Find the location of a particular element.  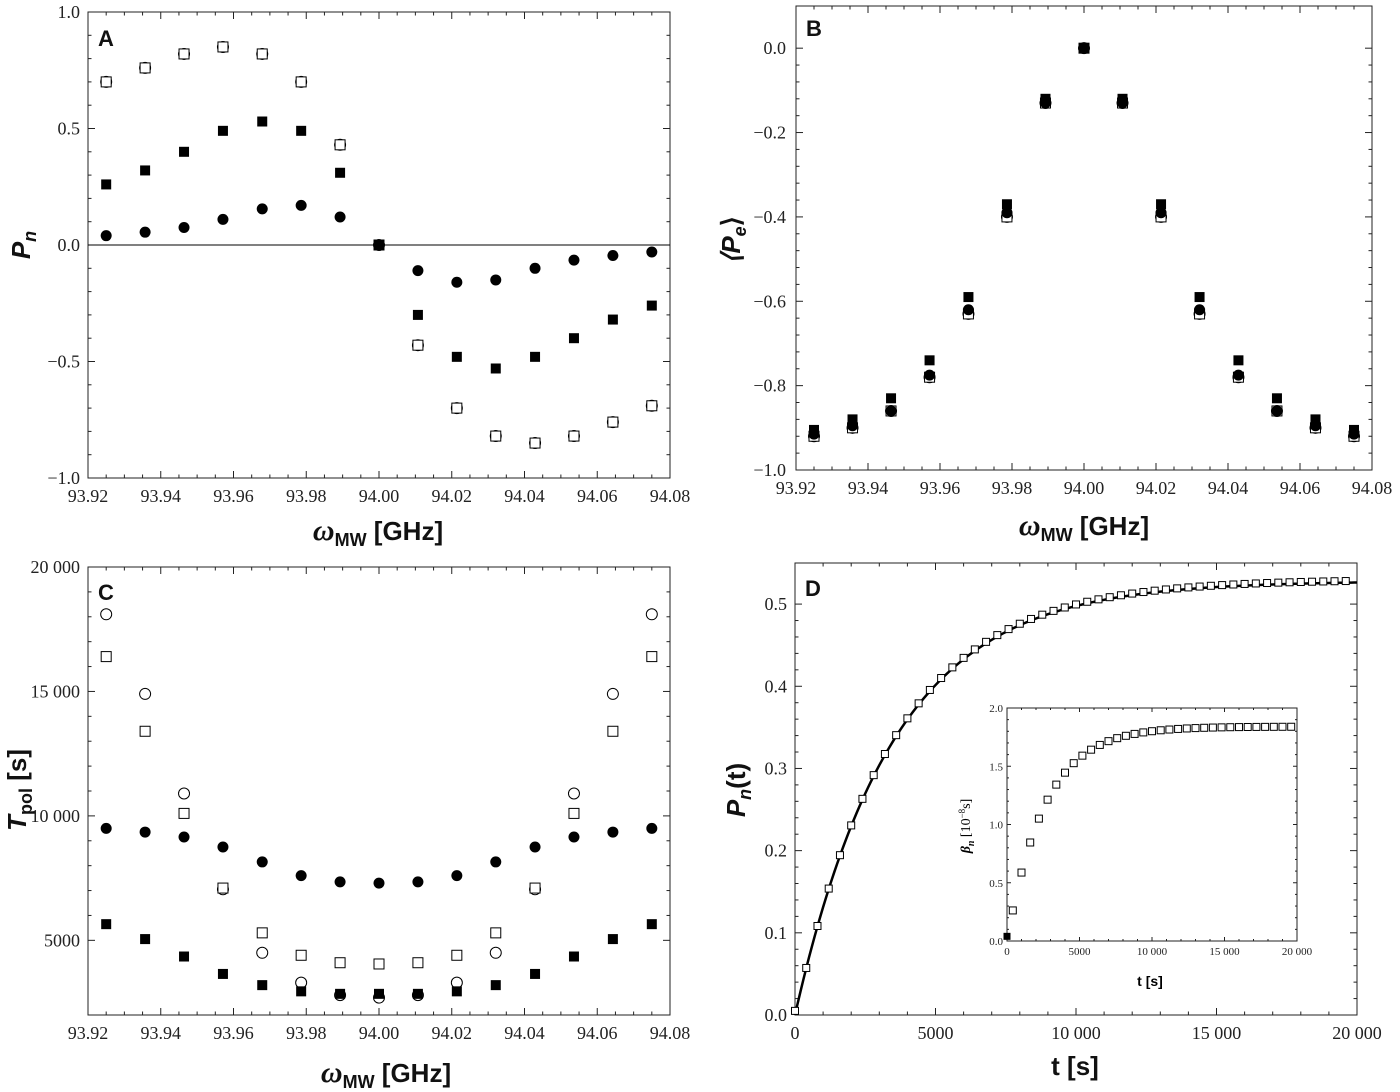

x-tick-label: 15 000 is located at coordinates (1224, 952).